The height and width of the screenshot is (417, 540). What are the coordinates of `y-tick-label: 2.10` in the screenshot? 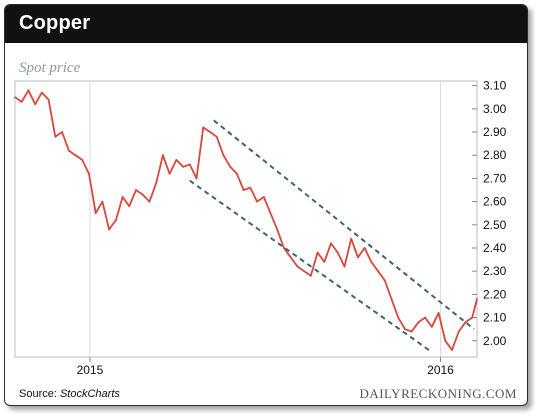 It's located at (495, 318).